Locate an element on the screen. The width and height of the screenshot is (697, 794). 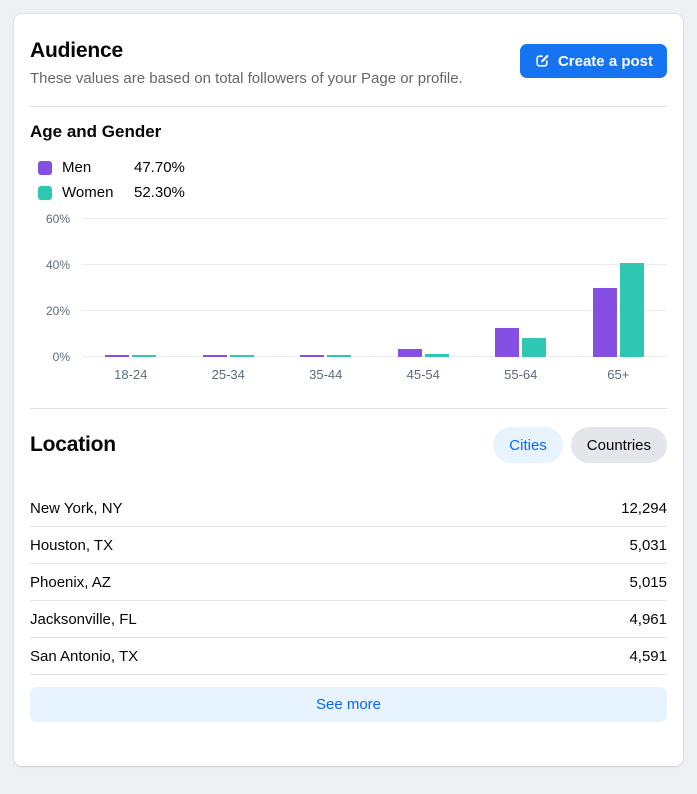
location-name: San Antonio, TX is located at coordinates (84, 656).